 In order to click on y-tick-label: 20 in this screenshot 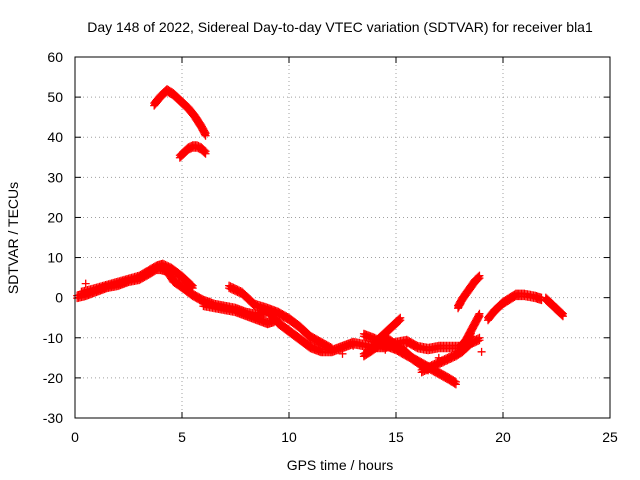, I will do `click(55, 217)`.